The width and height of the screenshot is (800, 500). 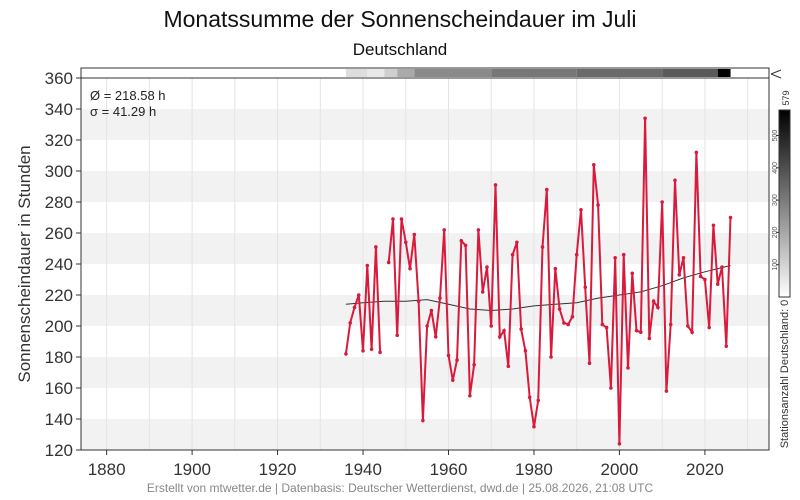 What do you see at coordinates (406, 464) in the screenshot?
I see `x-axis-ticks: 1880 1900 1920 1940 1960 1980 2000 2020` at bounding box center [406, 464].